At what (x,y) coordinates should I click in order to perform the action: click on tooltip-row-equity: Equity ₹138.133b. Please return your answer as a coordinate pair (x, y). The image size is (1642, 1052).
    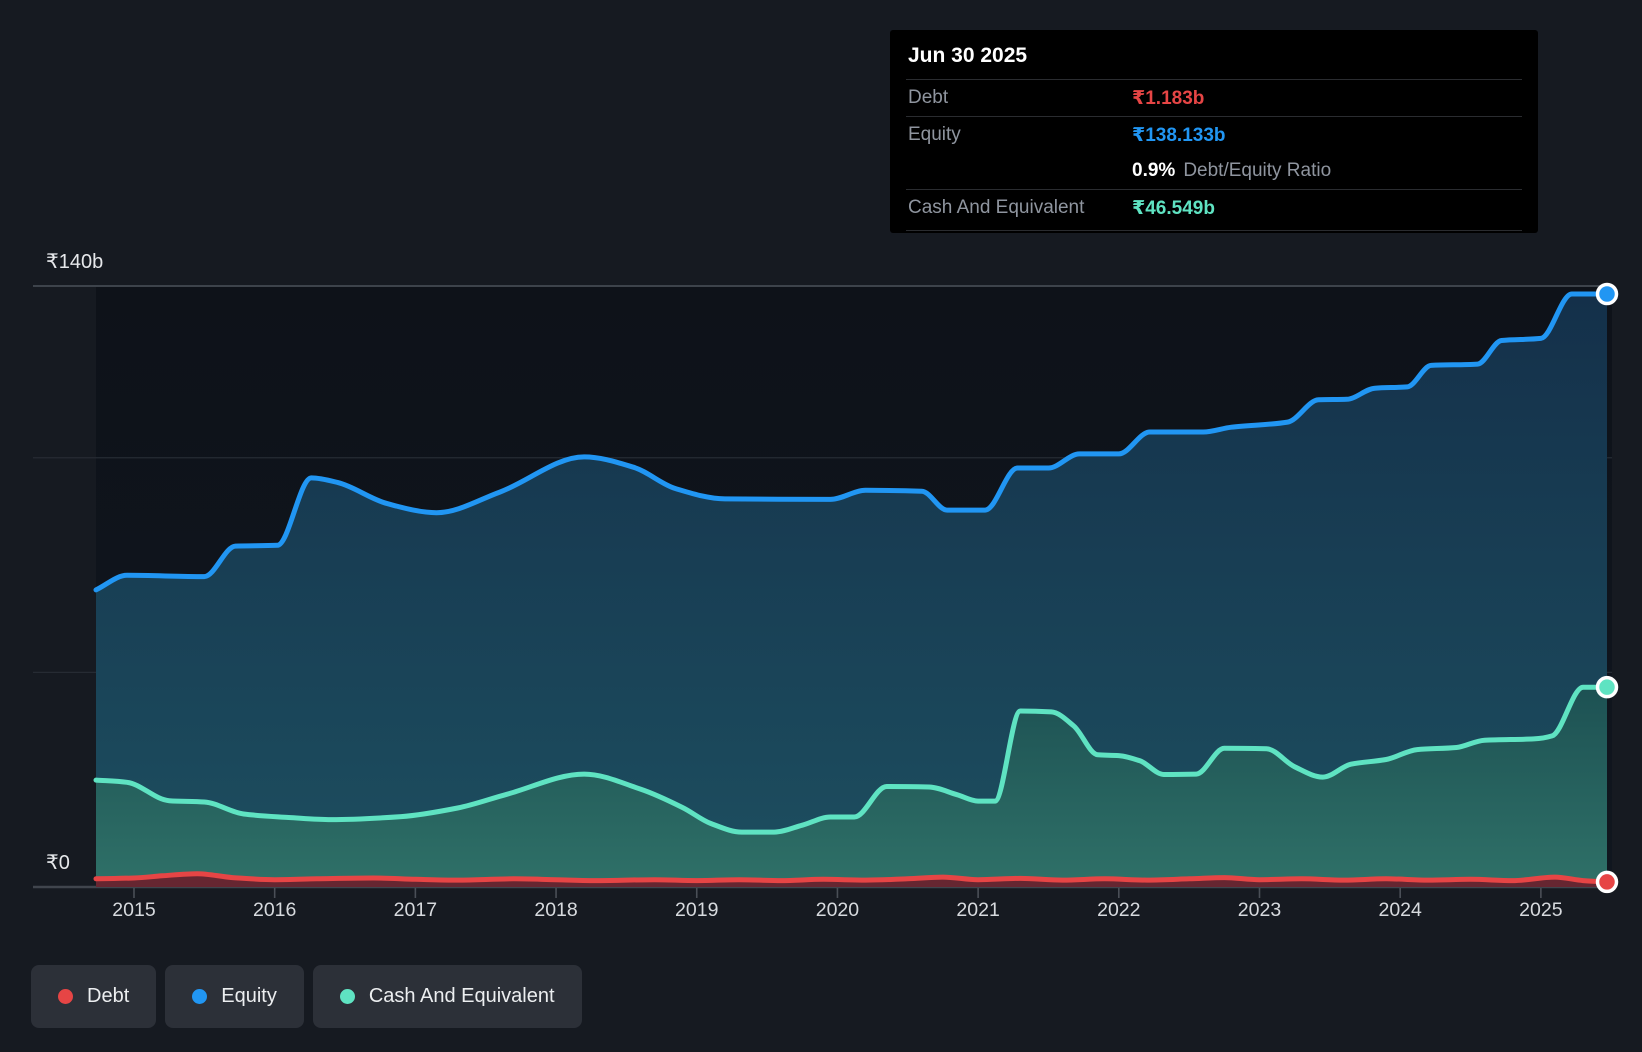
    Looking at the image, I should click on (1214, 134).